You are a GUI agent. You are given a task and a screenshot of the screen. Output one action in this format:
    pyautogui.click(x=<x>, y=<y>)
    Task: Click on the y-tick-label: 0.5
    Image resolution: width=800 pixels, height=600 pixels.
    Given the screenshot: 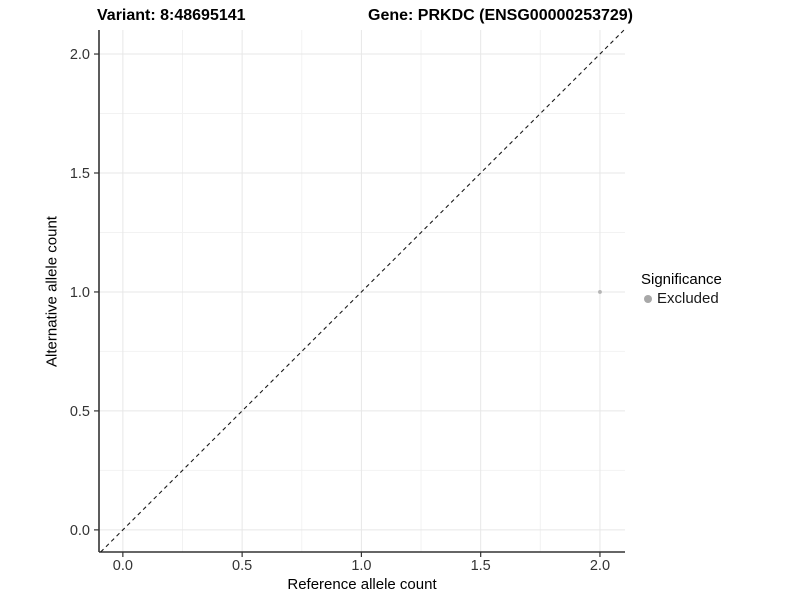 What is the action you would take?
    pyautogui.click(x=80, y=412)
    